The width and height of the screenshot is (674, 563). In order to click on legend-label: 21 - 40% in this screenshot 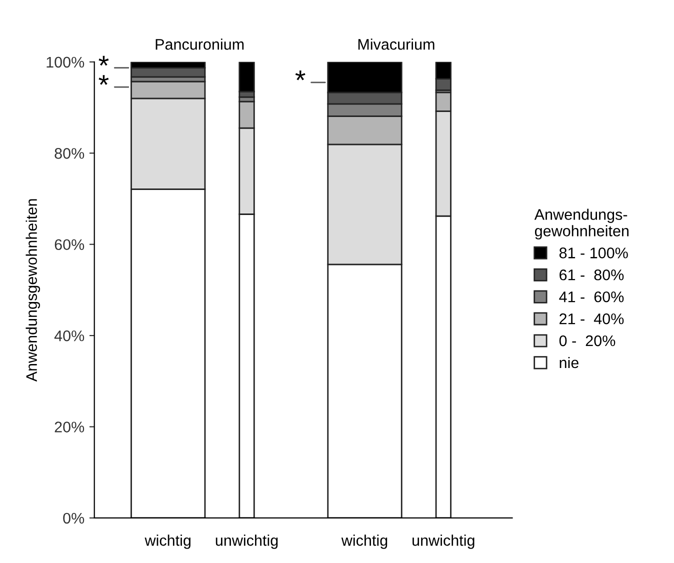, I will do `click(592, 318)`.